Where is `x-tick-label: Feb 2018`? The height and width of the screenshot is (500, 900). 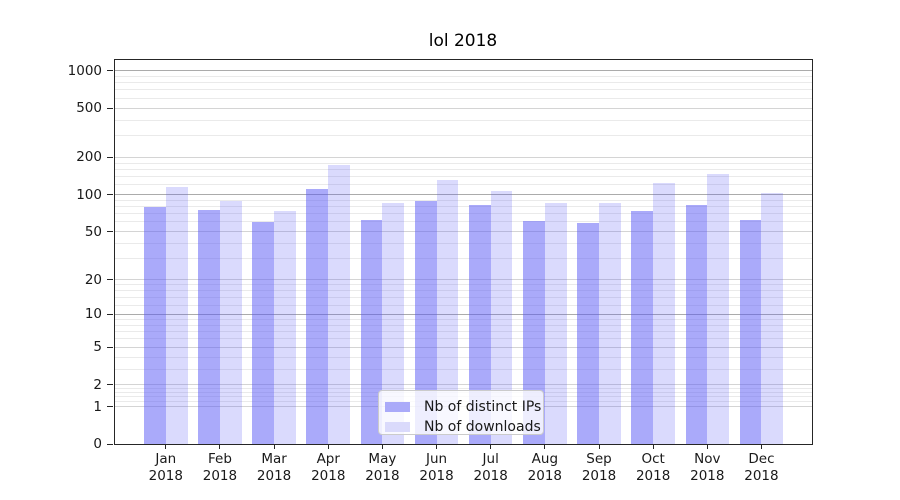 x-tick-label: Feb 2018 is located at coordinates (220, 467).